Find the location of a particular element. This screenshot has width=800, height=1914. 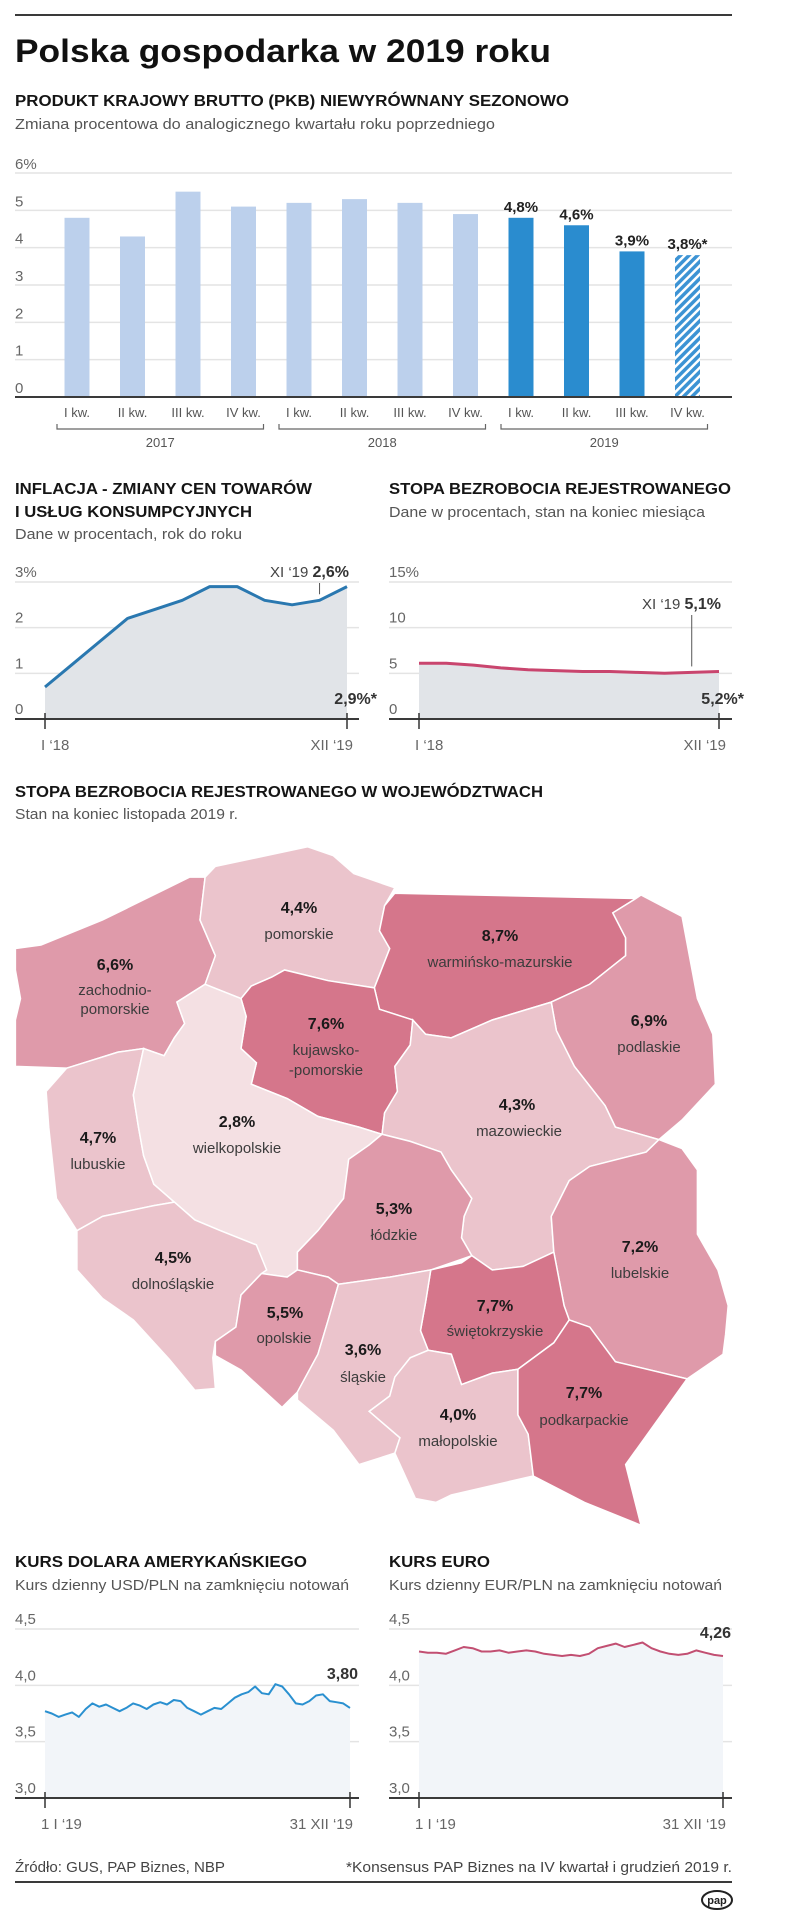

name-lodzkie: łódzkie is located at coordinates (394, 1235).